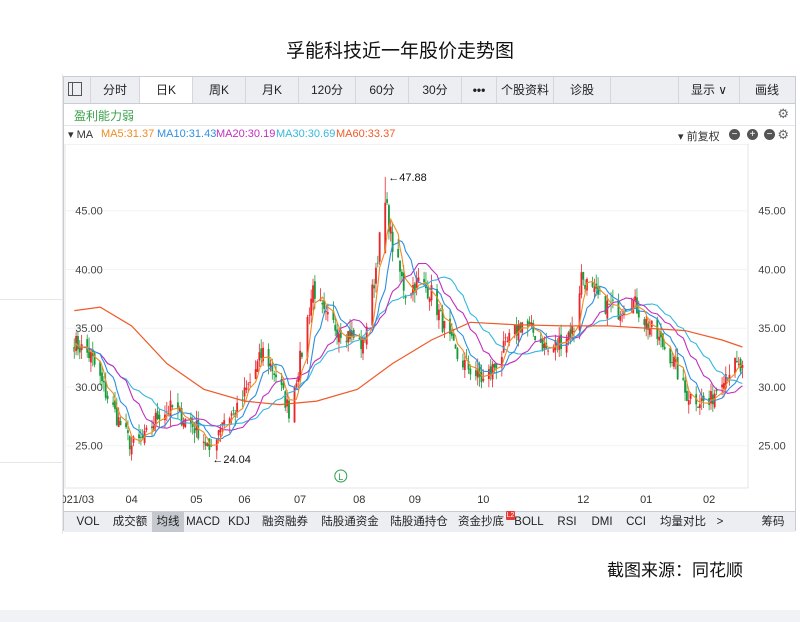 This screenshot has height=622, width=800. What do you see at coordinates (104, 116) in the screenshot?
I see `profitability-label: 盈利能力弱` at bounding box center [104, 116].